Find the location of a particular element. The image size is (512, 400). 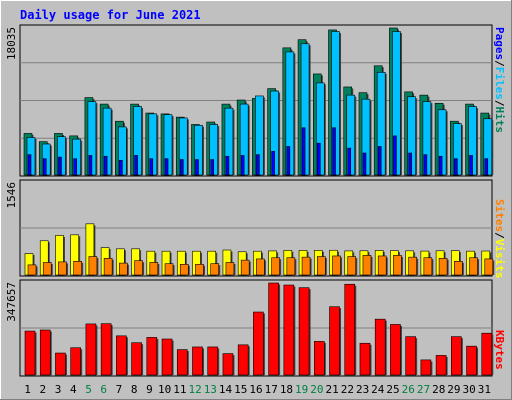

x-tick-label-day-9: 9 is located at coordinates (149, 389).